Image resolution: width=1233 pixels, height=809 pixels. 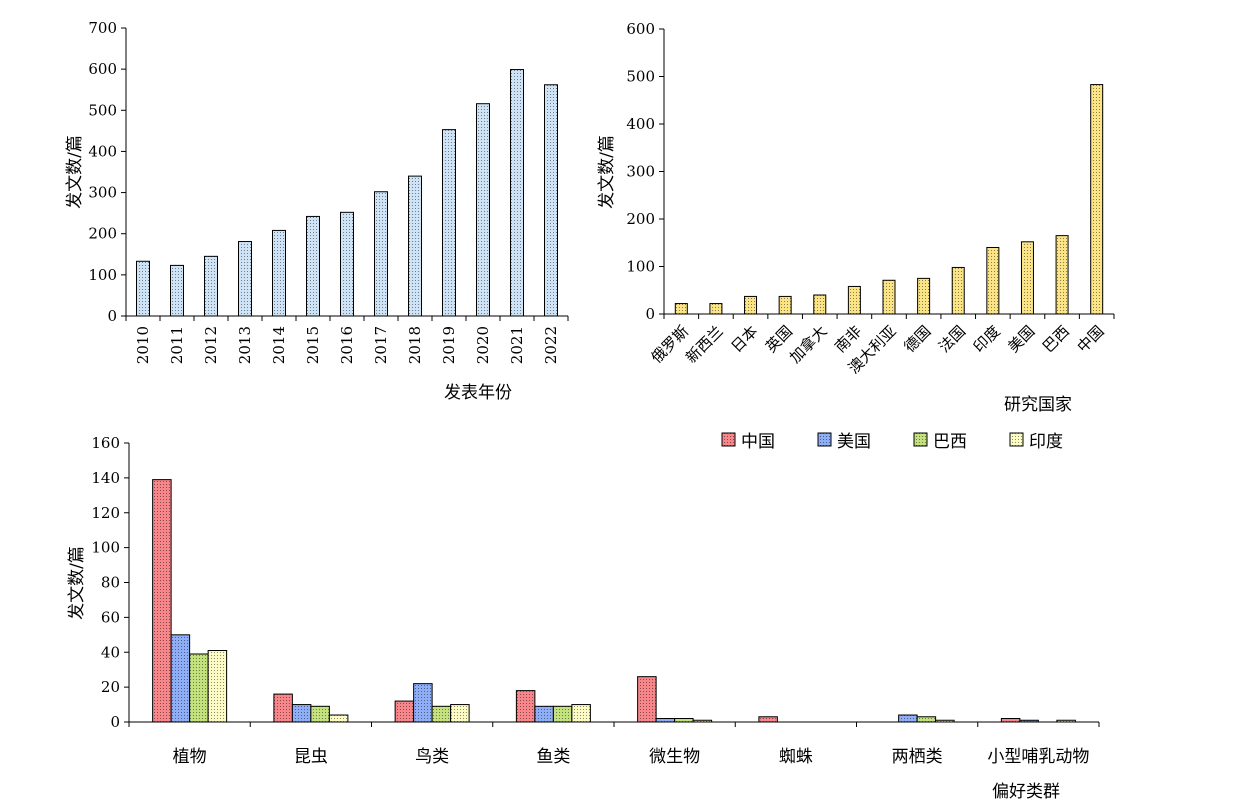 What do you see at coordinates (517, 345) in the screenshot?
I see `chart1-x-tick-label: 2021` at bounding box center [517, 345].